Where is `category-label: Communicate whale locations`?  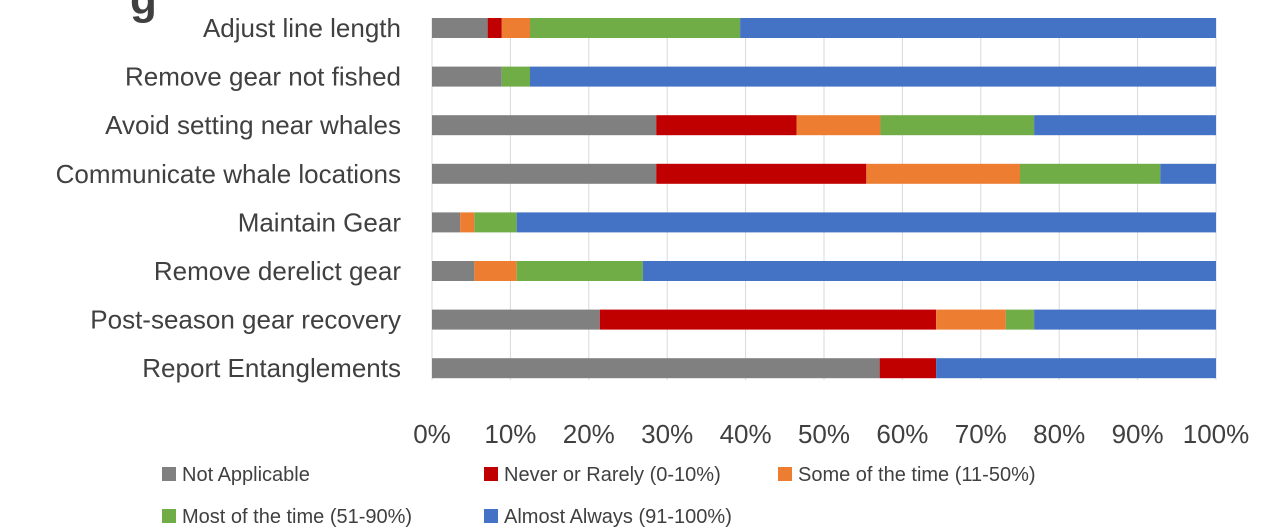
category-label: Communicate whale locations is located at coordinates (228, 174).